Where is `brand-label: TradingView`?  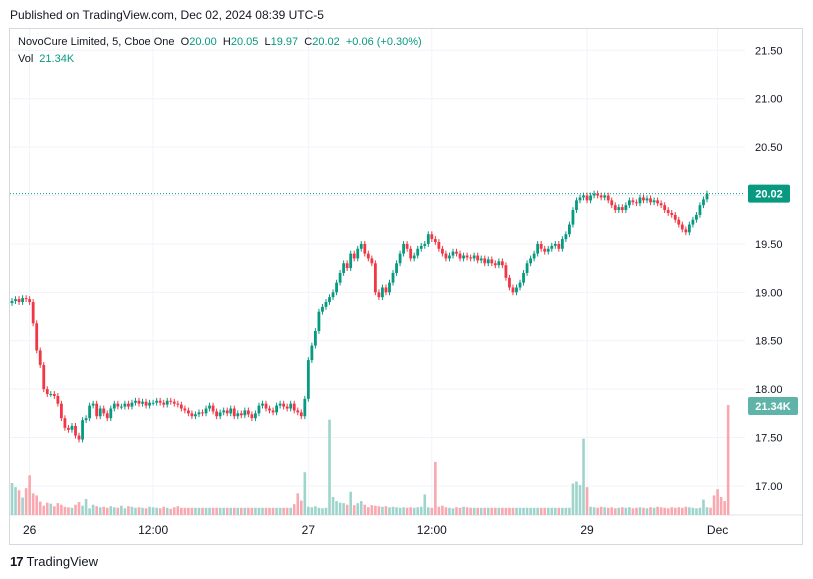 brand-label: TradingView is located at coordinates (62, 561).